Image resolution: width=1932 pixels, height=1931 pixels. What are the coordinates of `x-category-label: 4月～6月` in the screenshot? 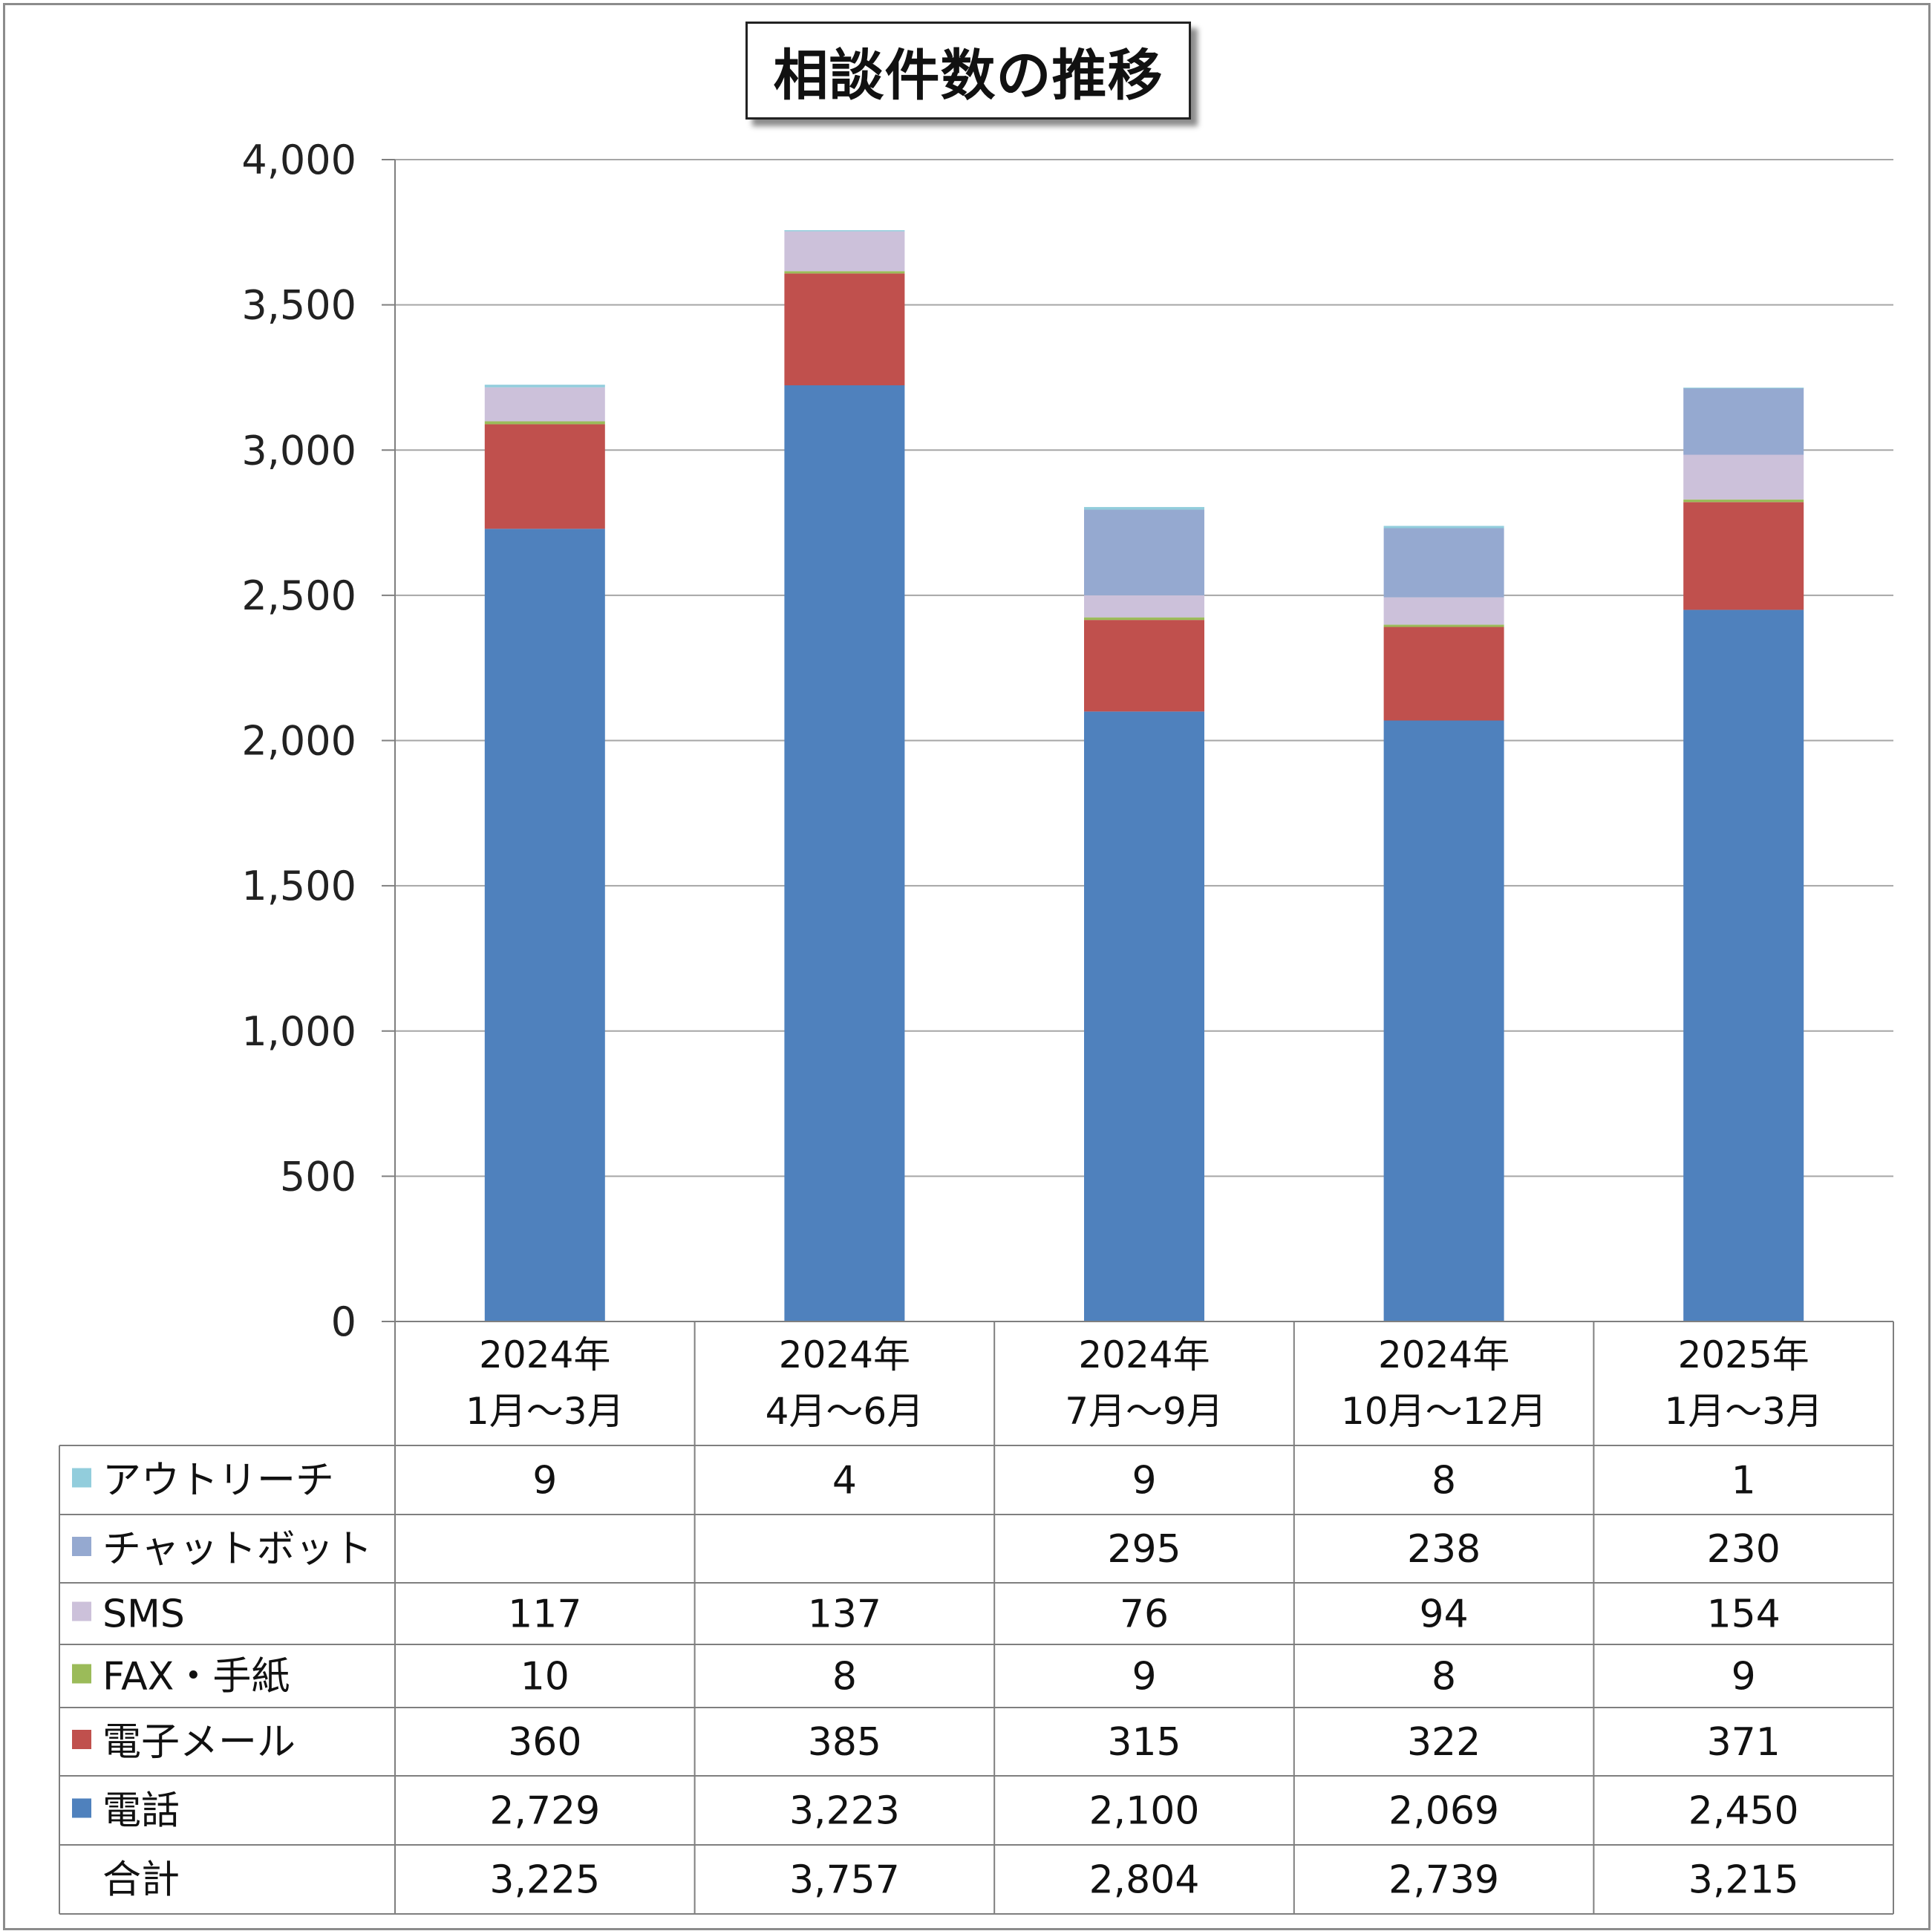 It's located at (845, 1411).